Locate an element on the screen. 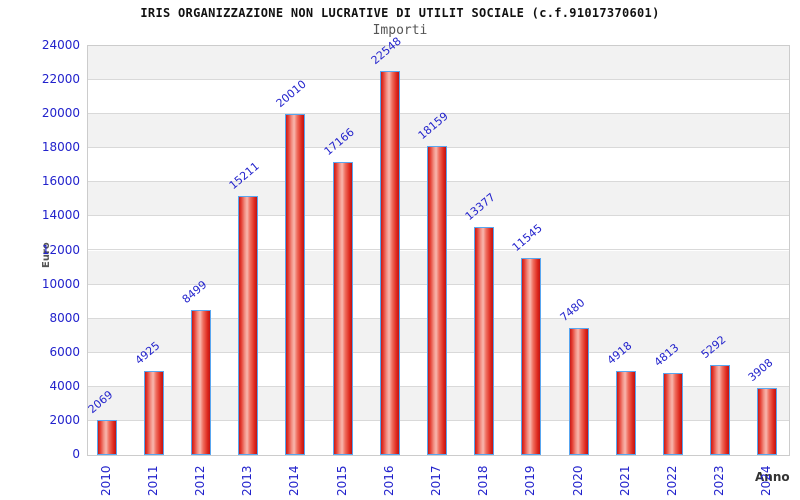  x-tick-label: 2012 is located at coordinates (199, 480).